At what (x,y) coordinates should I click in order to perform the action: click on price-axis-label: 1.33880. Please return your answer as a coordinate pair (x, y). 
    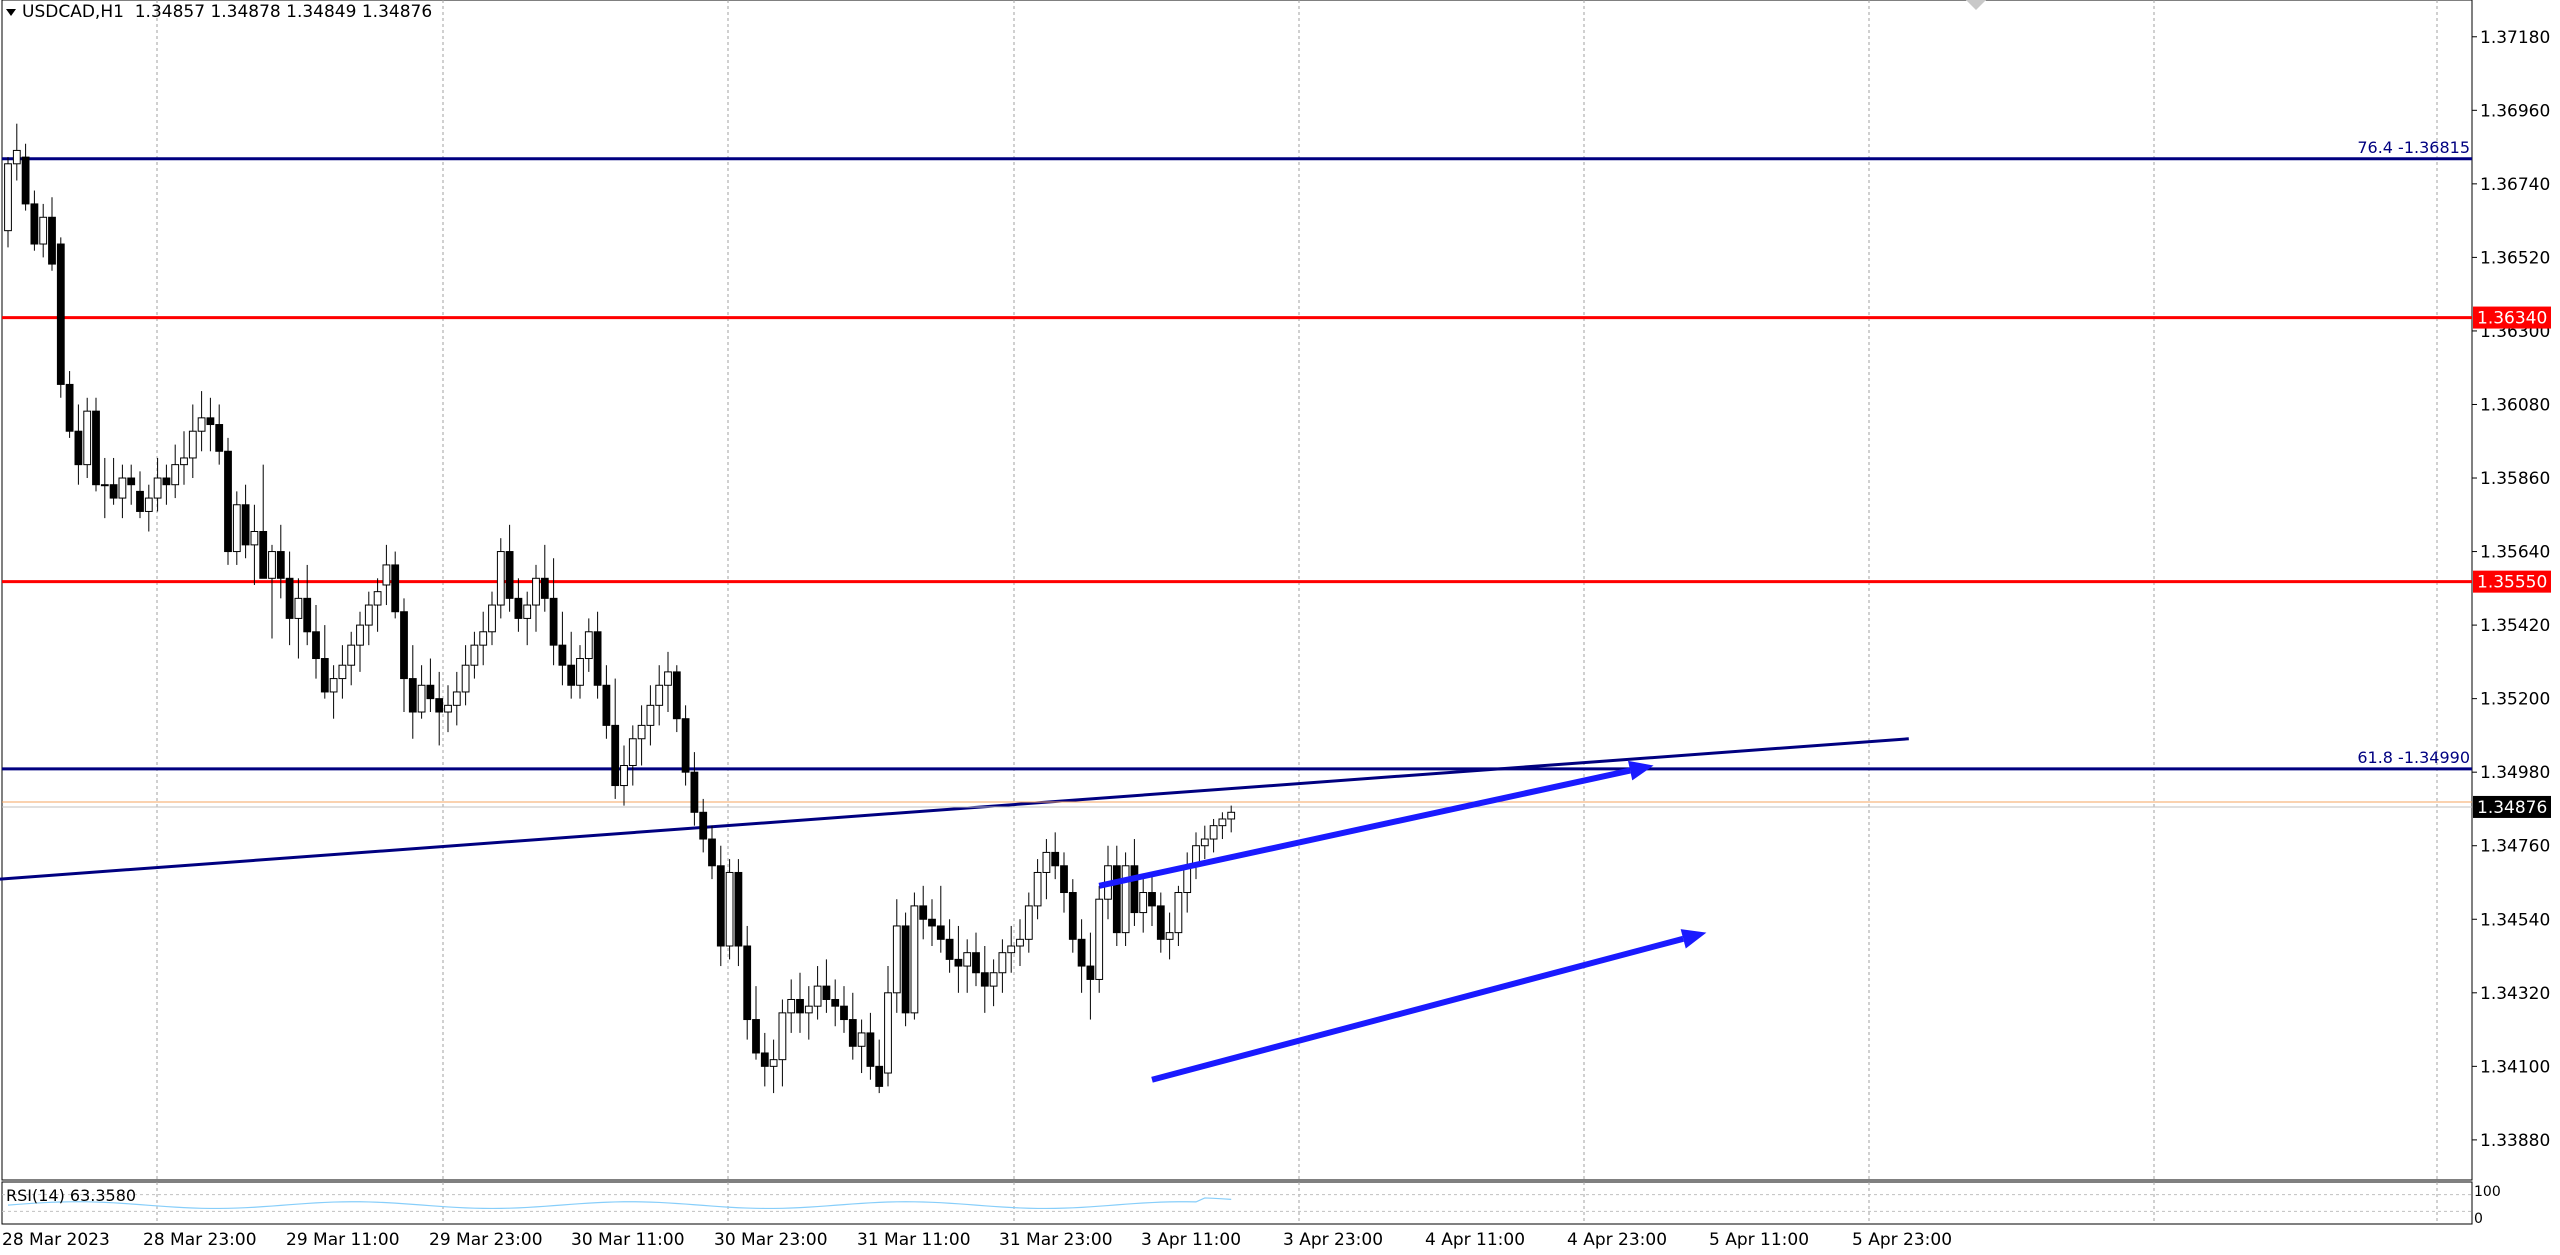
    Looking at the image, I should click on (2515, 1141).